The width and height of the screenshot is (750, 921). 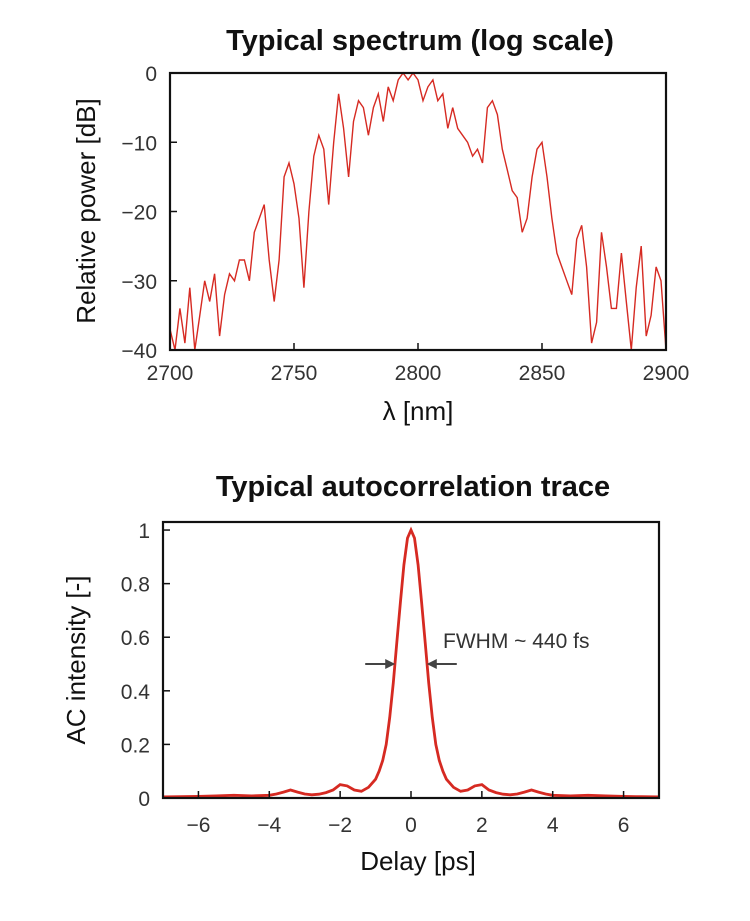 What do you see at coordinates (135, 585) in the screenshot?
I see `y-tick-label: 0.8` at bounding box center [135, 585].